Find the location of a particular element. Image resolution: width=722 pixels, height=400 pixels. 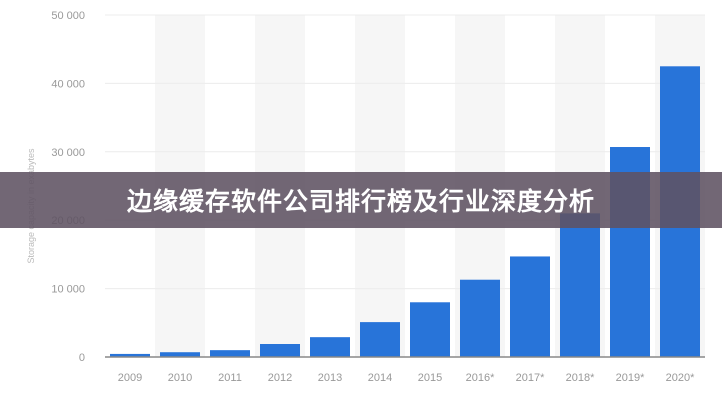

chart-title: 边缘缓存软件公司排行榜及行业深度分析 is located at coordinates (360, 201).